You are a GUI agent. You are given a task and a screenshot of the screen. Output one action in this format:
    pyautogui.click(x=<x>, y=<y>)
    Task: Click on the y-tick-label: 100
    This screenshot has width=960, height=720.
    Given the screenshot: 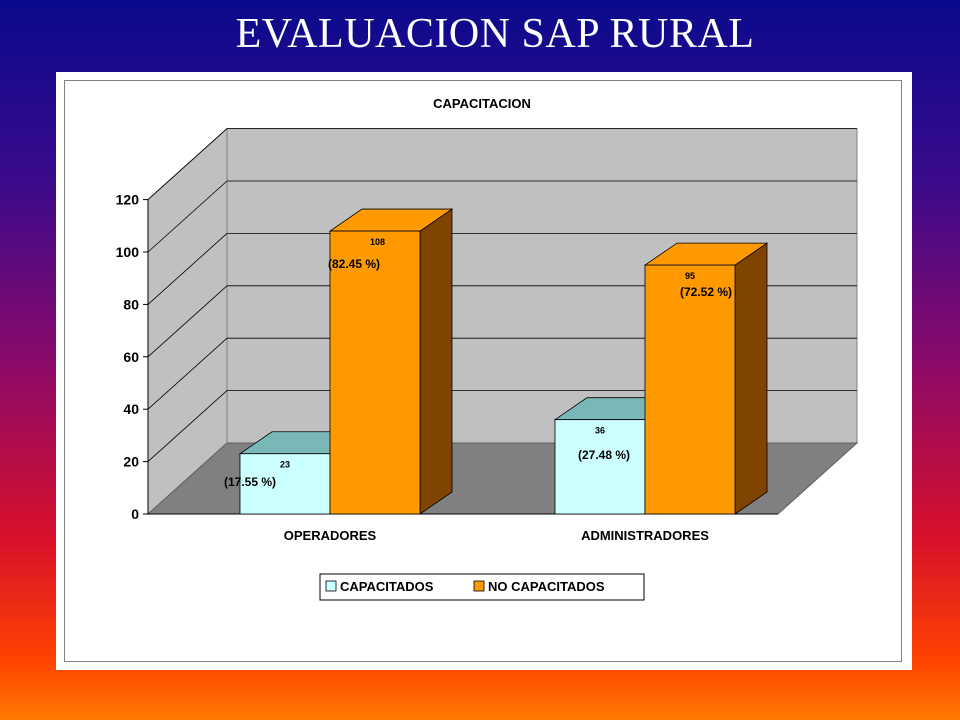 What is the action you would take?
    pyautogui.click(x=128, y=252)
    